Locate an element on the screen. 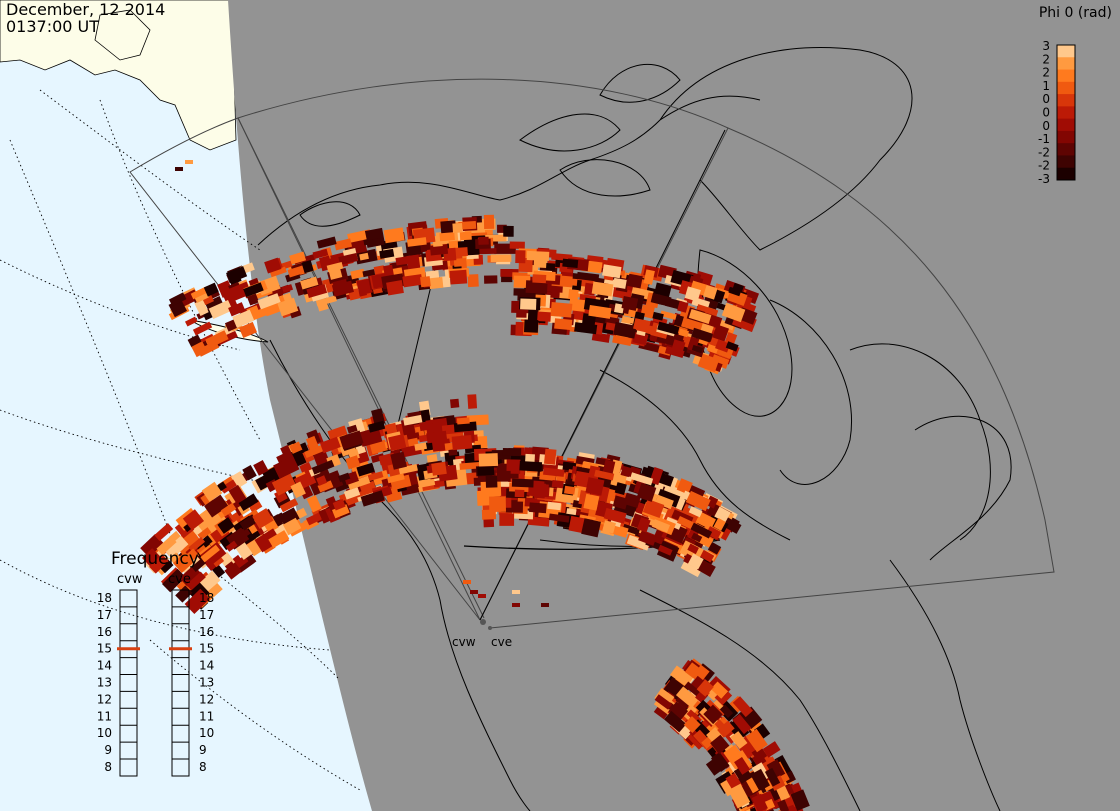 This screenshot has height=811, width=1120. frequency-column is located at coordinates (128, 683).